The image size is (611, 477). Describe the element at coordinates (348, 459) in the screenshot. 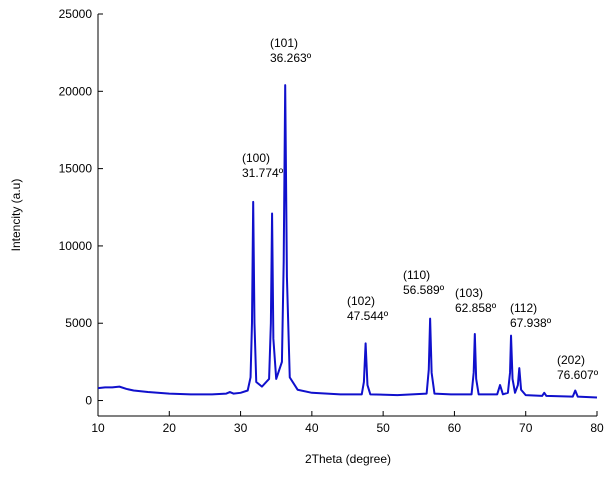

I see `x-axis-label: 2Theta (degree)` at that location.